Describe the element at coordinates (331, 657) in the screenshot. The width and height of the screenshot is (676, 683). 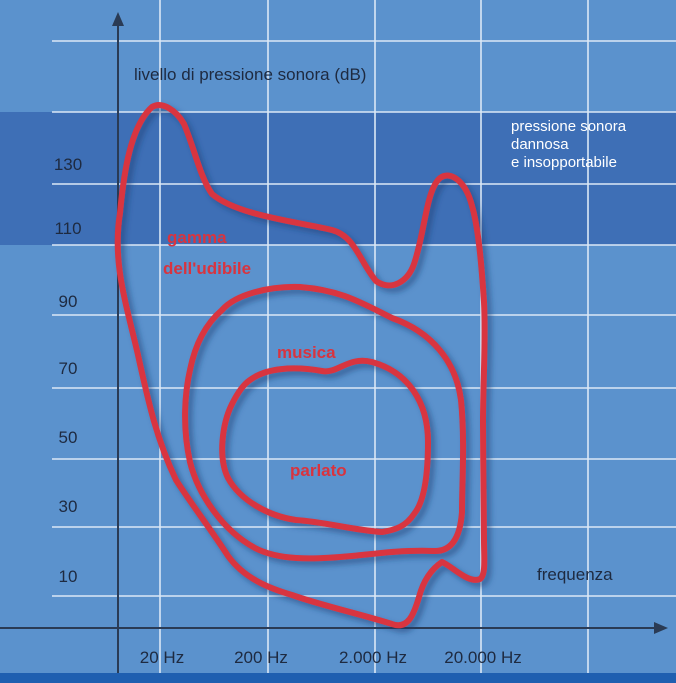
I see `x-tick-labels: 20 Hz 200 Hz 2.000 Hz 20.000 Hz` at that location.